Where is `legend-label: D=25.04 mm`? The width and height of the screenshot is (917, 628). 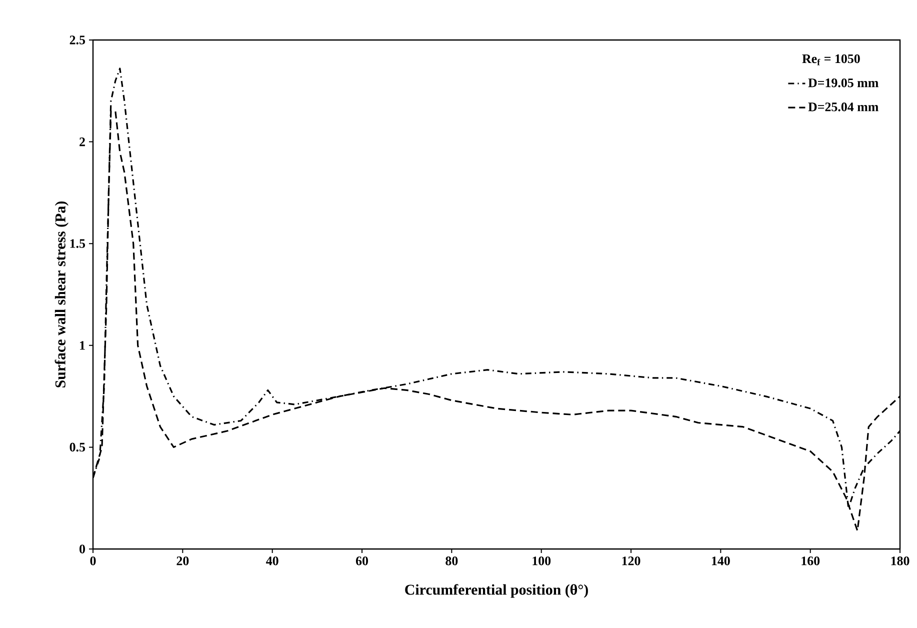
legend-label: D=25.04 mm is located at coordinates (843, 107).